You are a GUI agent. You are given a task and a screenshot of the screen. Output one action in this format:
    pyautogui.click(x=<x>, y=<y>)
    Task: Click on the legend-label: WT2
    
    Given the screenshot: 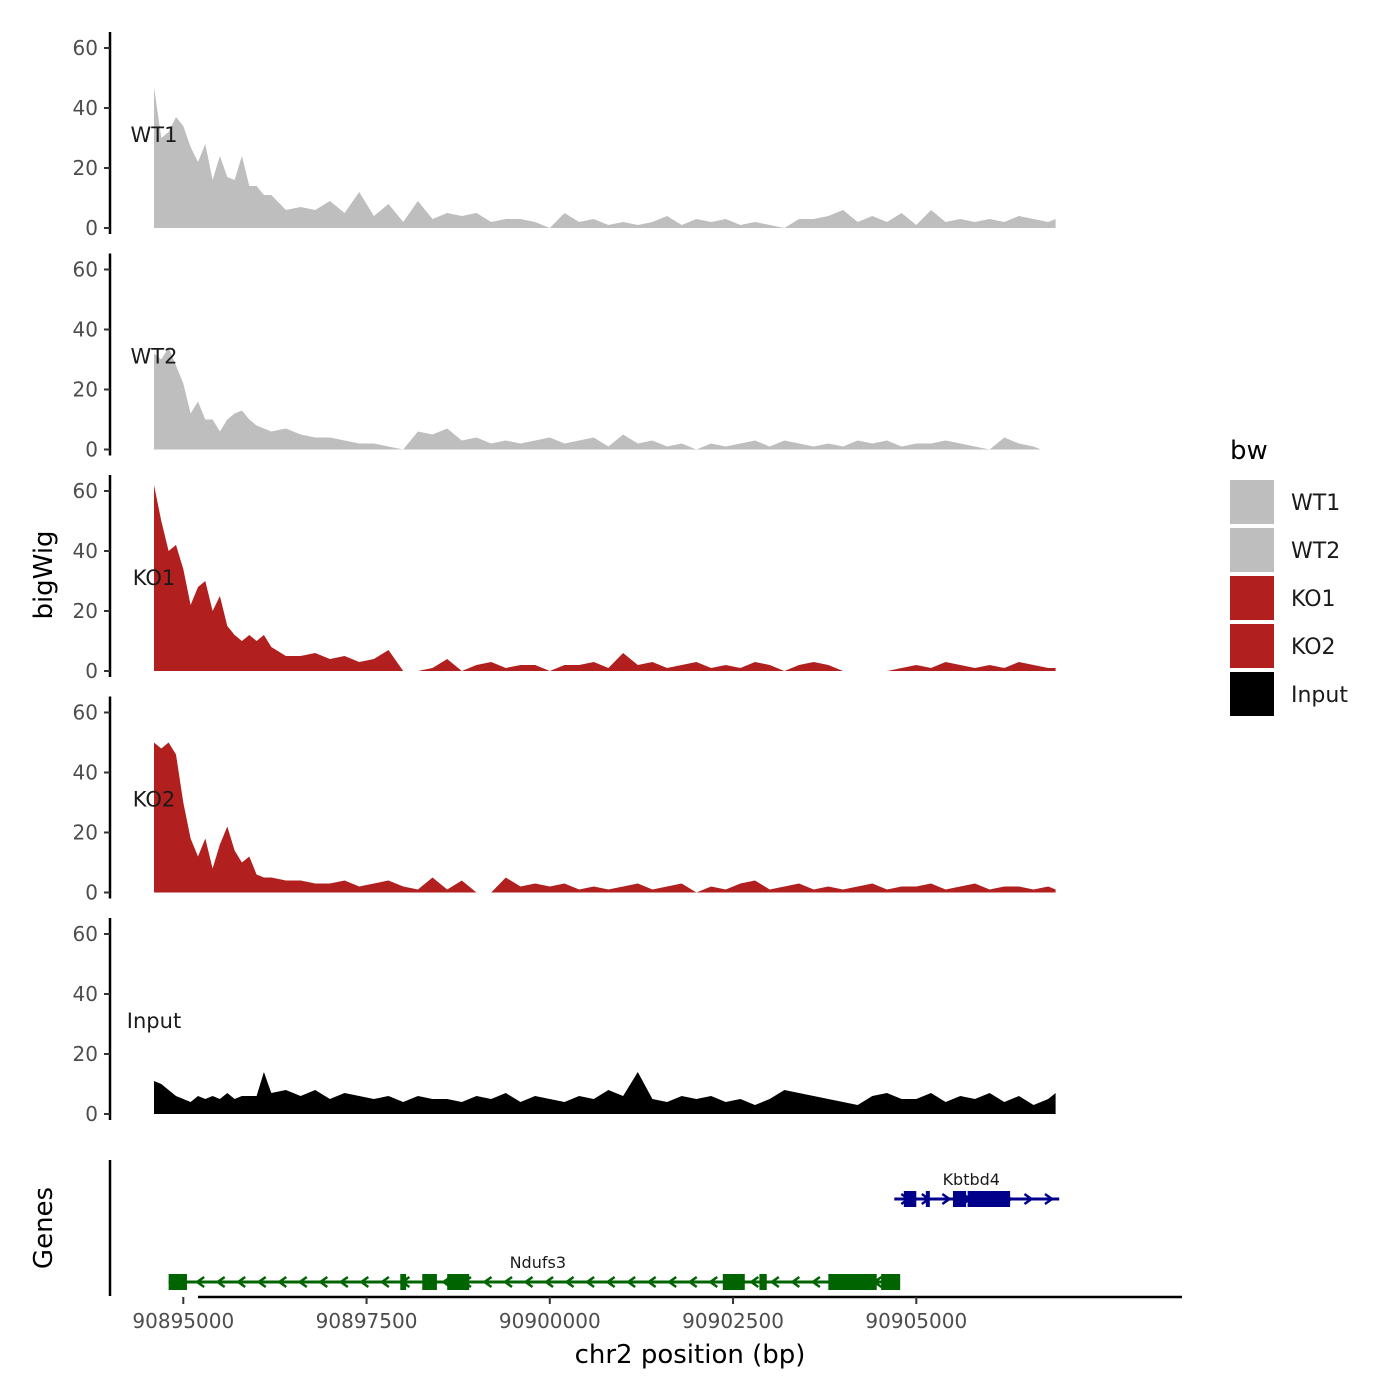 What is the action you would take?
    pyautogui.click(x=1315, y=551)
    